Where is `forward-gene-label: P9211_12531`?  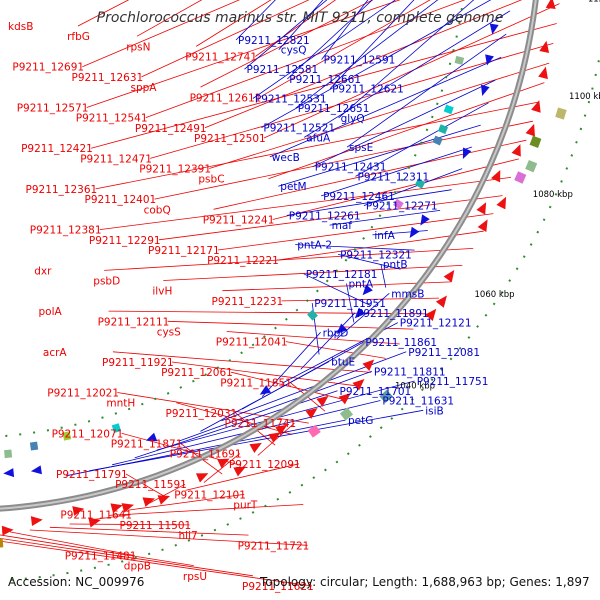 forward-gene-label: P9211_12531 is located at coordinates (291, 100).